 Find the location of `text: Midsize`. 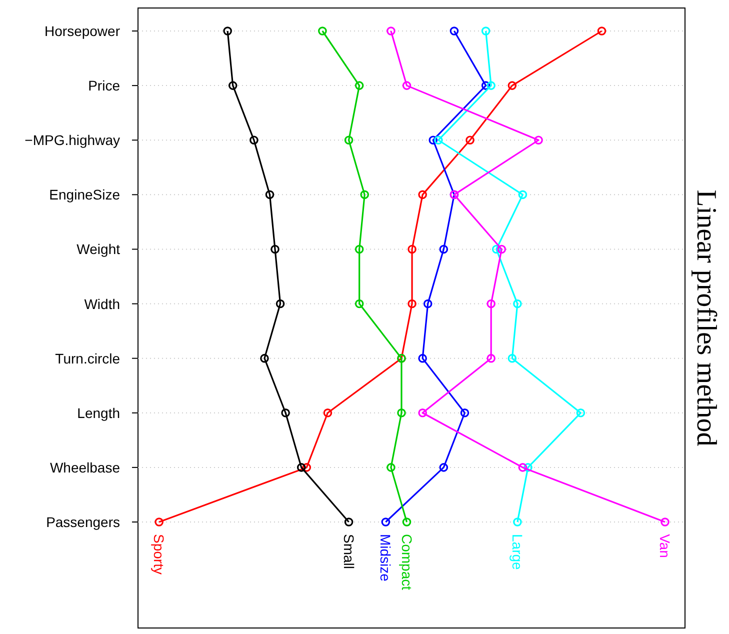

text: Midsize is located at coordinates (386, 558).